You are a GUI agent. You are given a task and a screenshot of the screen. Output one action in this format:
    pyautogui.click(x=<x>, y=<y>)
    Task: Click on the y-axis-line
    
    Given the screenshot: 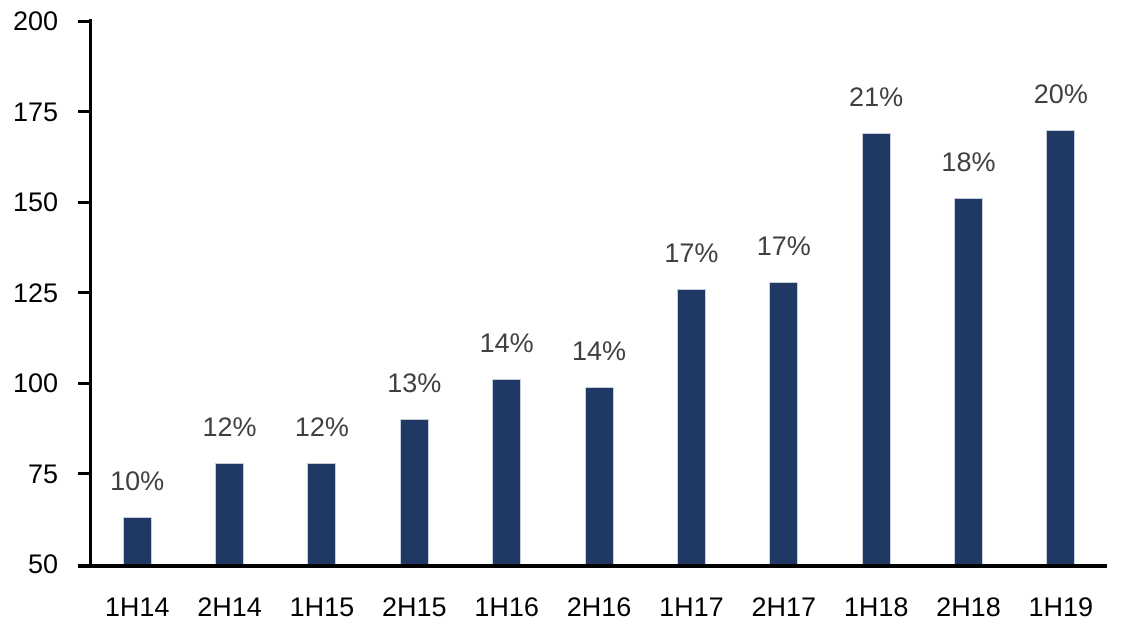 What is the action you would take?
    pyautogui.click(x=90, y=293)
    